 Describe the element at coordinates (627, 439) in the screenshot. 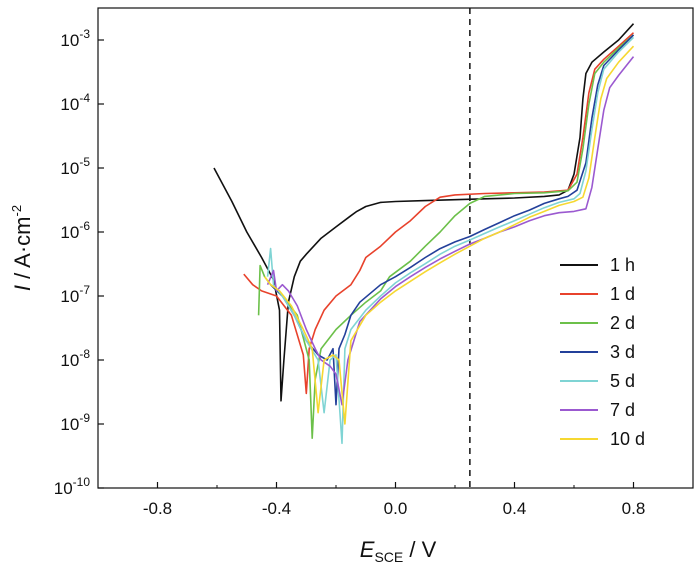

I see `legend-label: 10 d` at that location.